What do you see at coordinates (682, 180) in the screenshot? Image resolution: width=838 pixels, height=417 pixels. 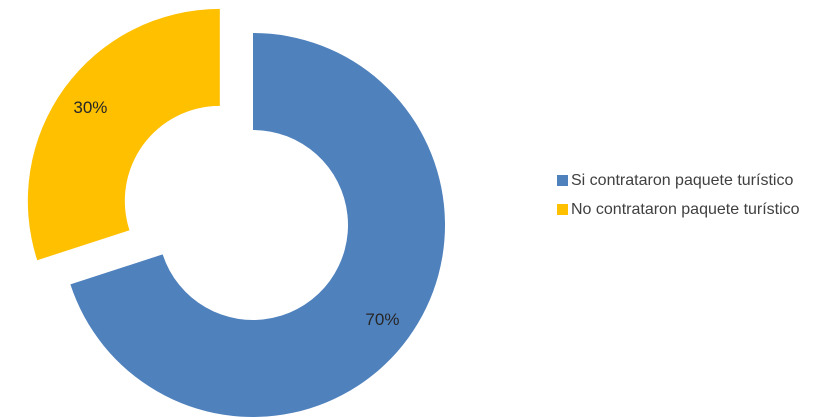 I see `legend-label-si: Si contrataron paquete turístico` at bounding box center [682, 180].